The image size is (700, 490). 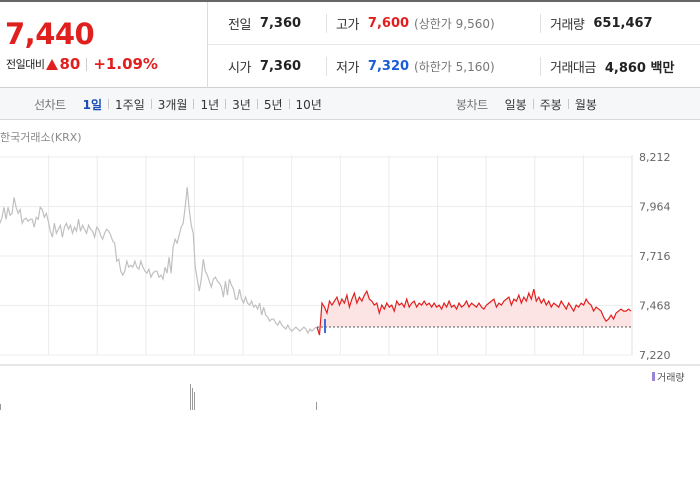 I want to click on today-price-area, so click(x=474, y=312).